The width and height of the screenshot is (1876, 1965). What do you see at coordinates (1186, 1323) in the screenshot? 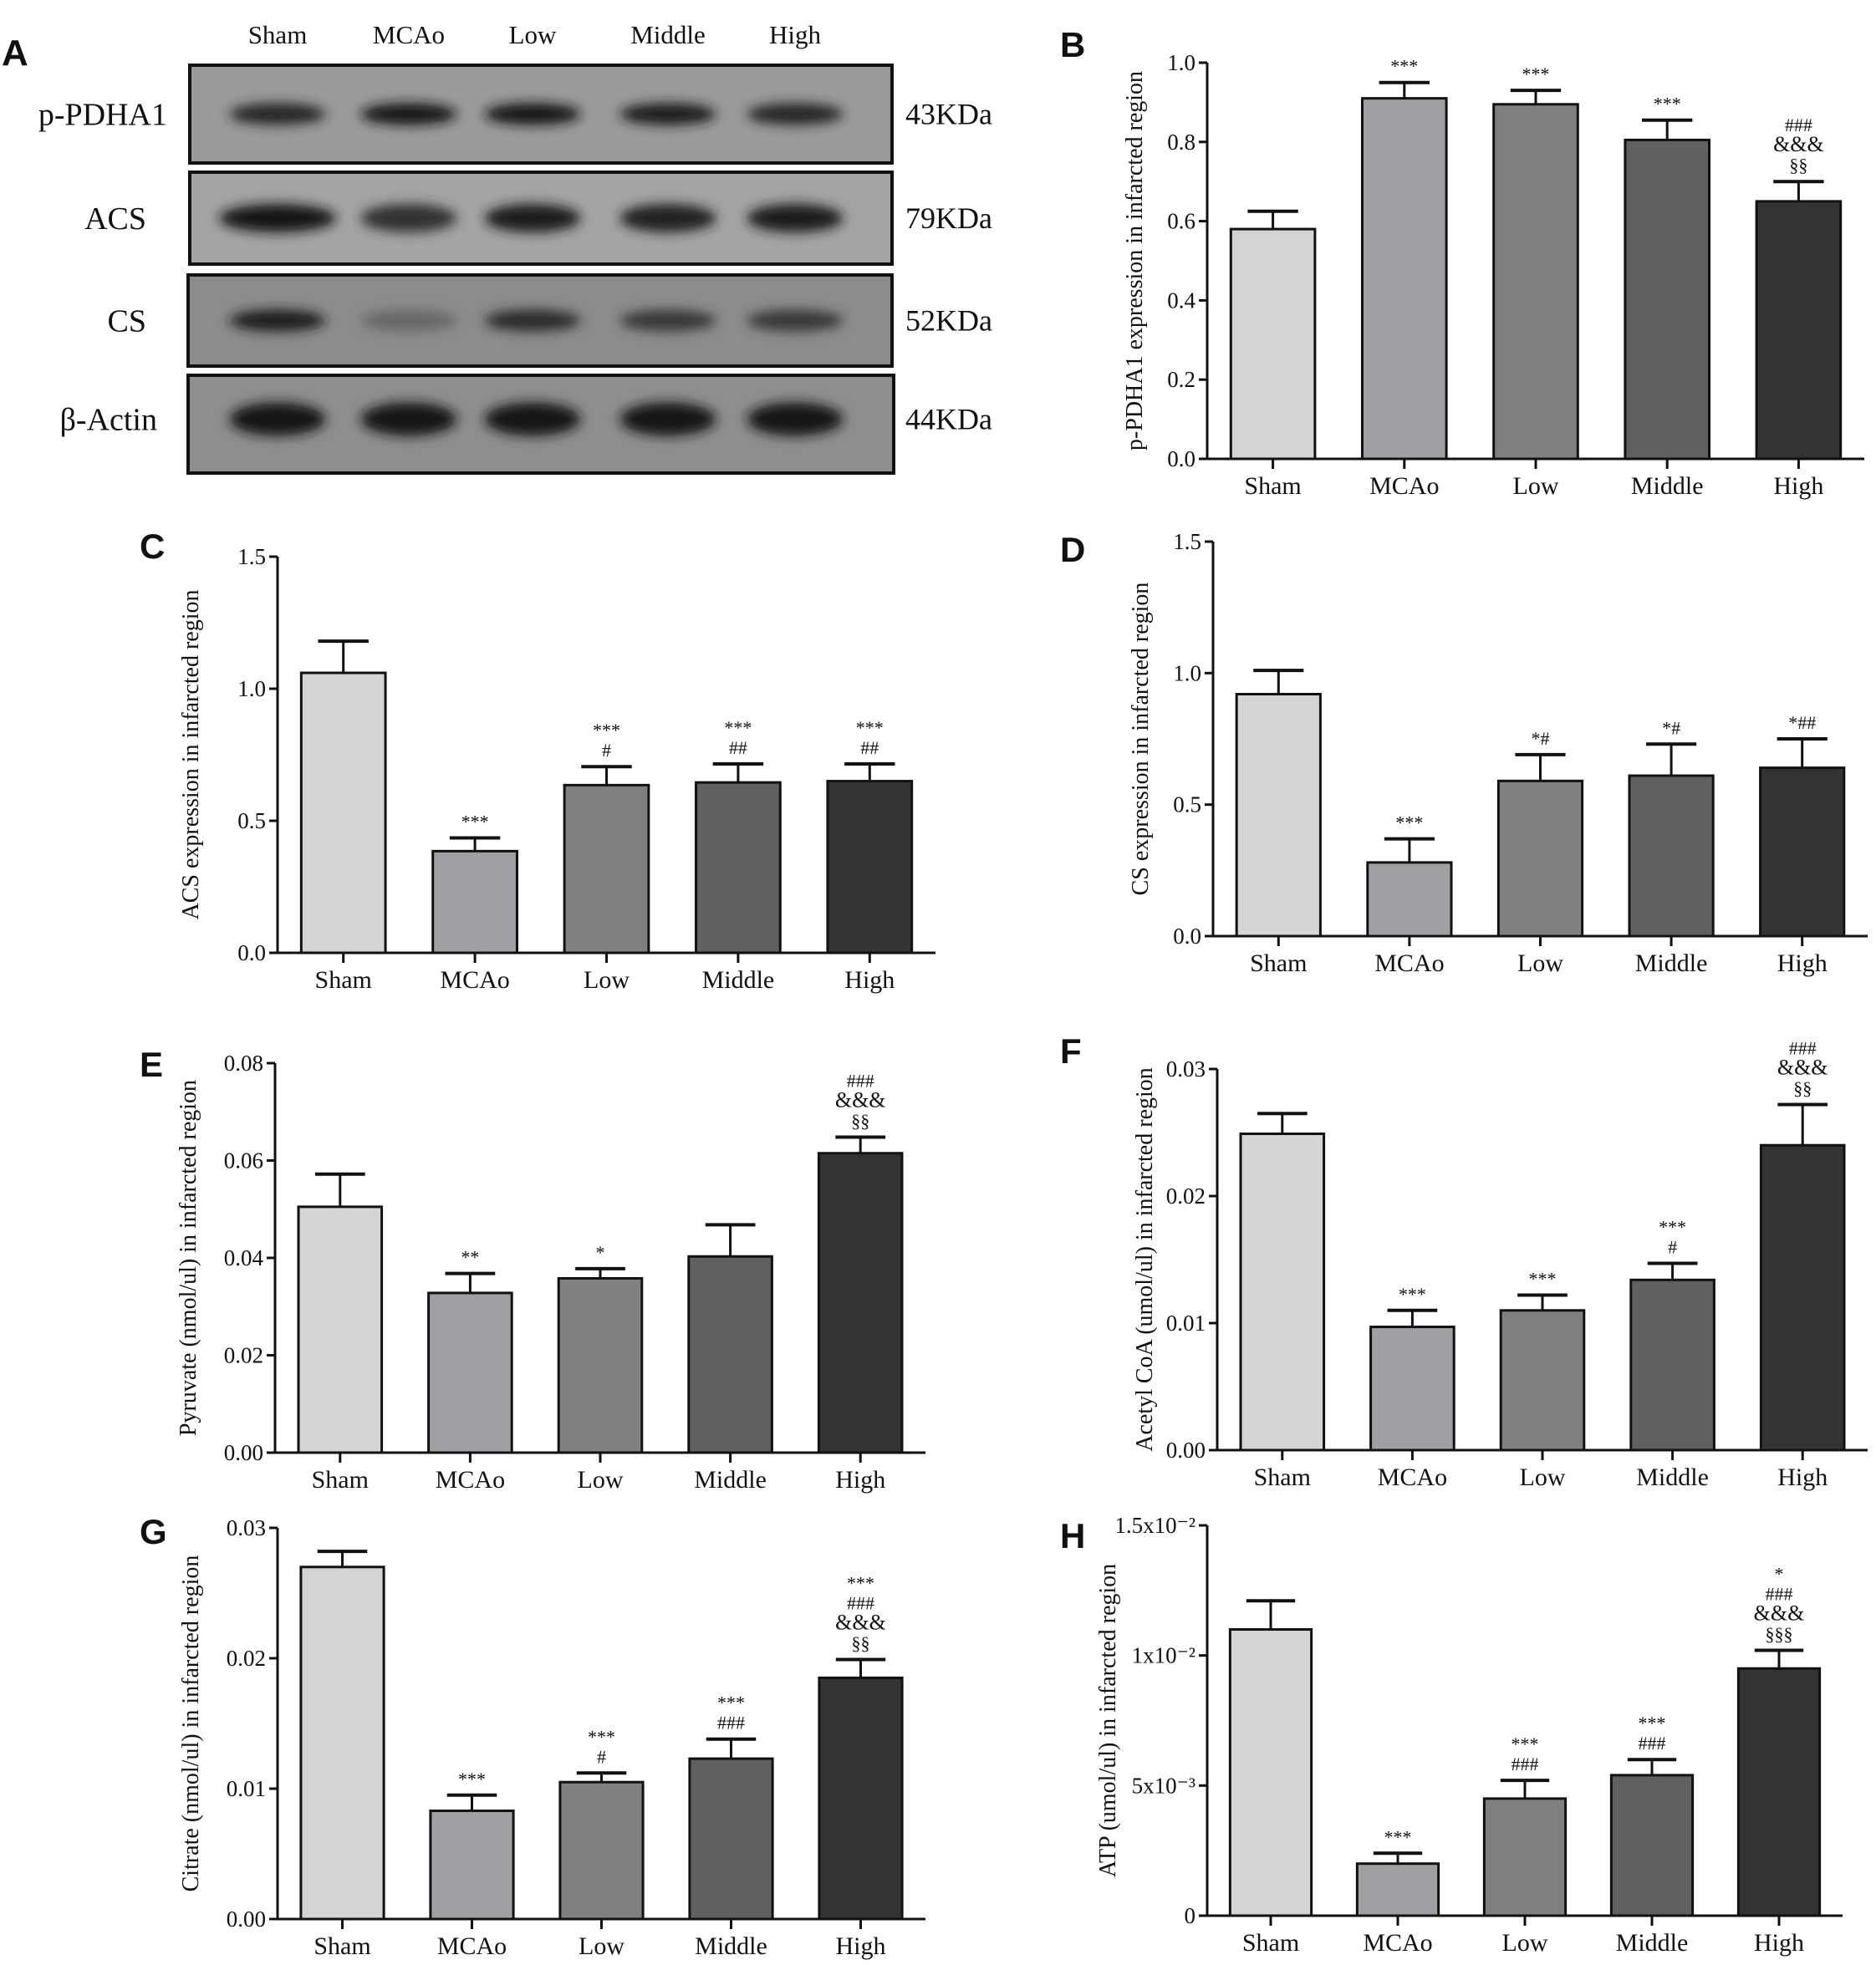
I see `y-tick-label: 0.01` at bounding box center [1186, 1323].